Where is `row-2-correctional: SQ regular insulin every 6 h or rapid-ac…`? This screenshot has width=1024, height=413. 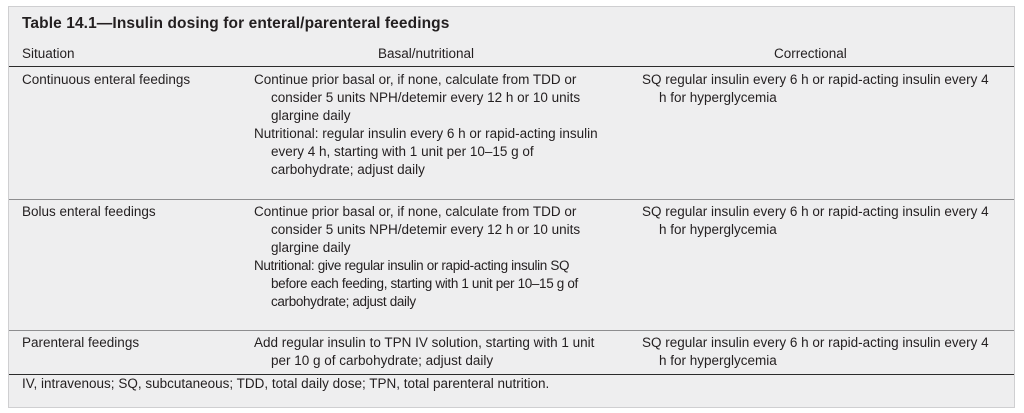 row-2-correctional: SQ regular insulin every 6 h or rapid-ac… is located at coordinates (819, 221).